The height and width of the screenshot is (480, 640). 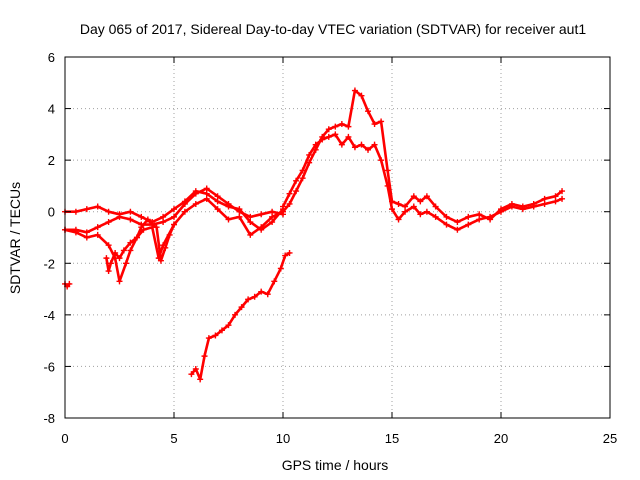 I want to click on x-axis-label: GPS time / hours, so click(x=335, y=465).